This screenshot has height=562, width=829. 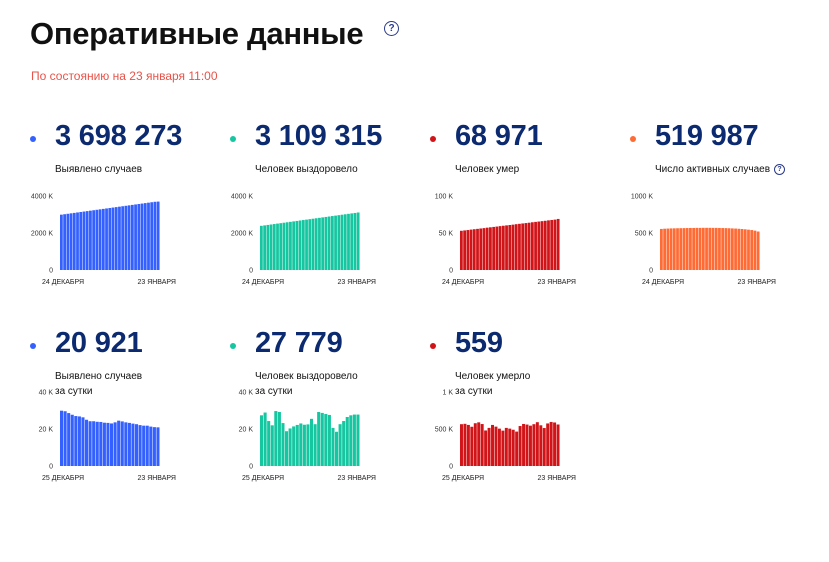 I want to click on stat-value: 519 987, so click(x=707, y=136).